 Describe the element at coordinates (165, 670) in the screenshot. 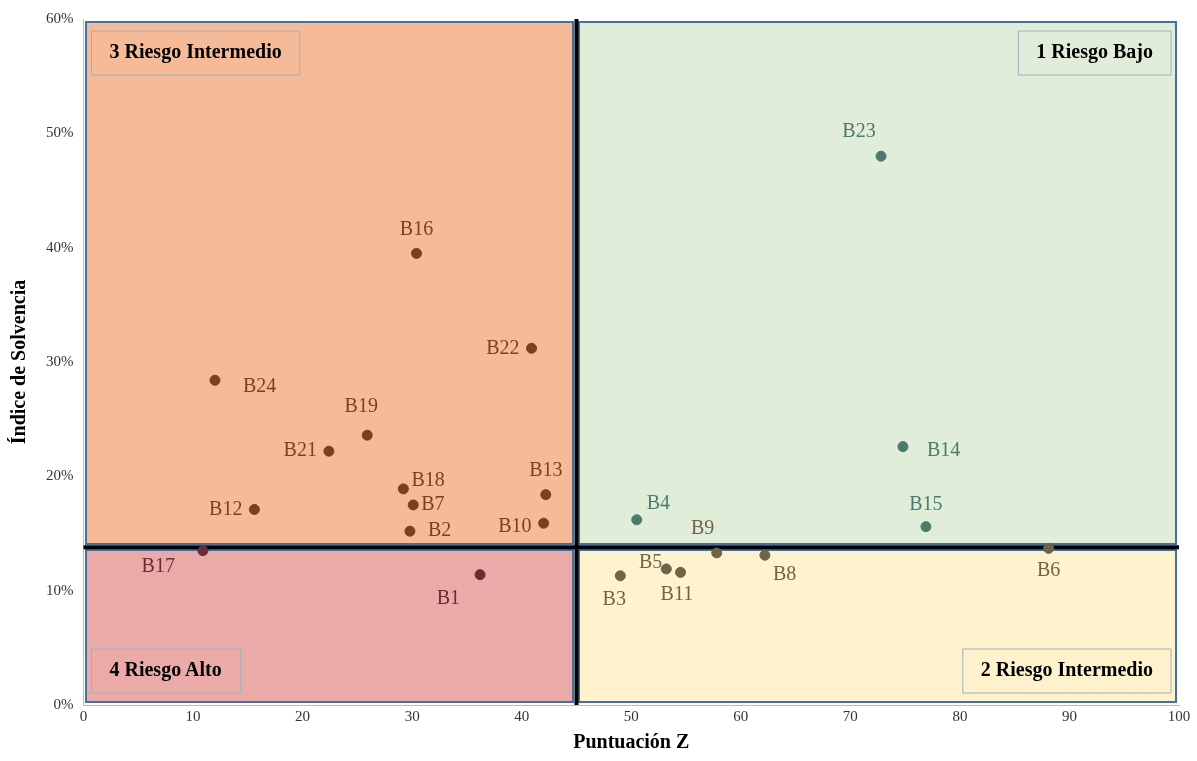

I see `annotation: 4 Riesgo Alto` at that location.